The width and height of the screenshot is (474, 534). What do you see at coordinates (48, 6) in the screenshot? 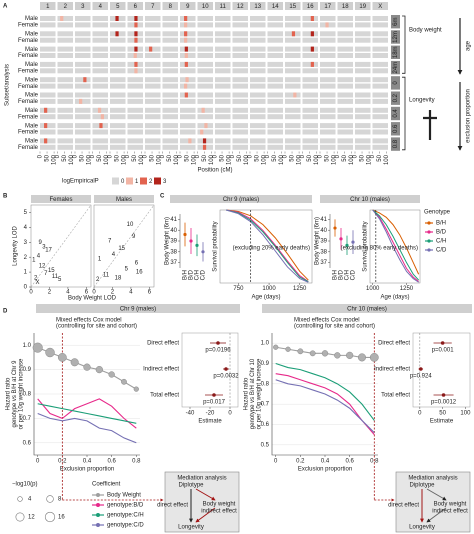
I see `chromosome-header` at bounding box center [48, 6].